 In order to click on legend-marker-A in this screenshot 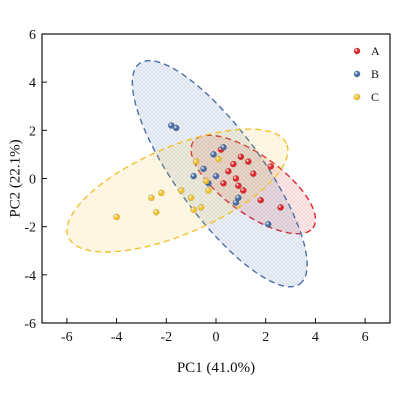, I will do `click(357, 51)`.